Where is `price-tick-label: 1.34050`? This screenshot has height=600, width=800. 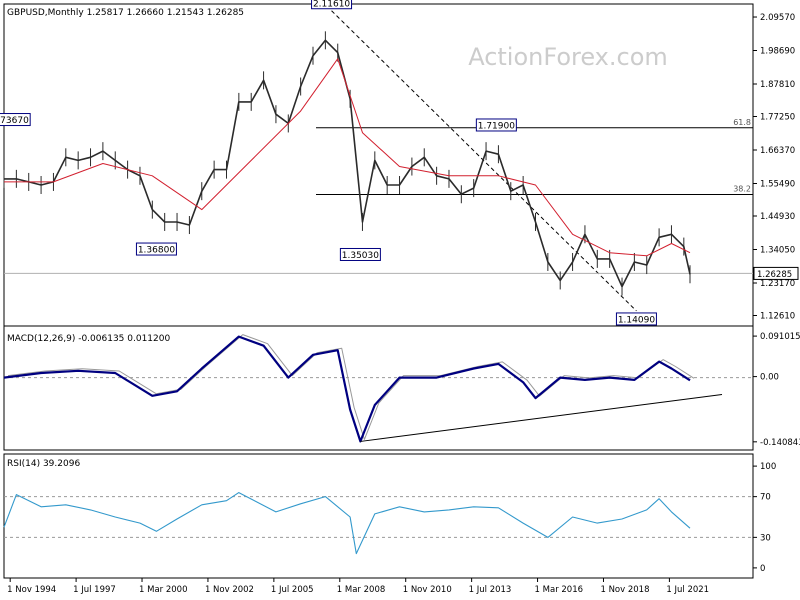
price-tick-label: 1.34050 is located at coordinates (777, 251).